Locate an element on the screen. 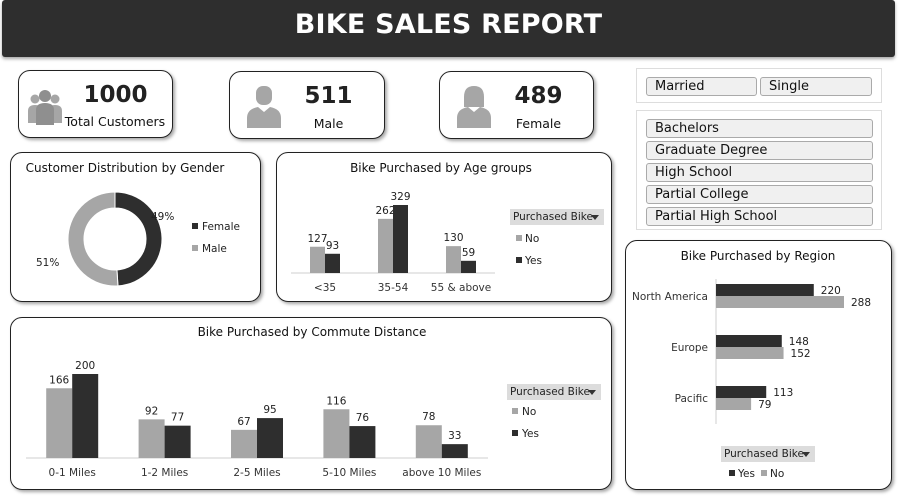  slice-label-male: 51% is located at coordinates (47, 263).